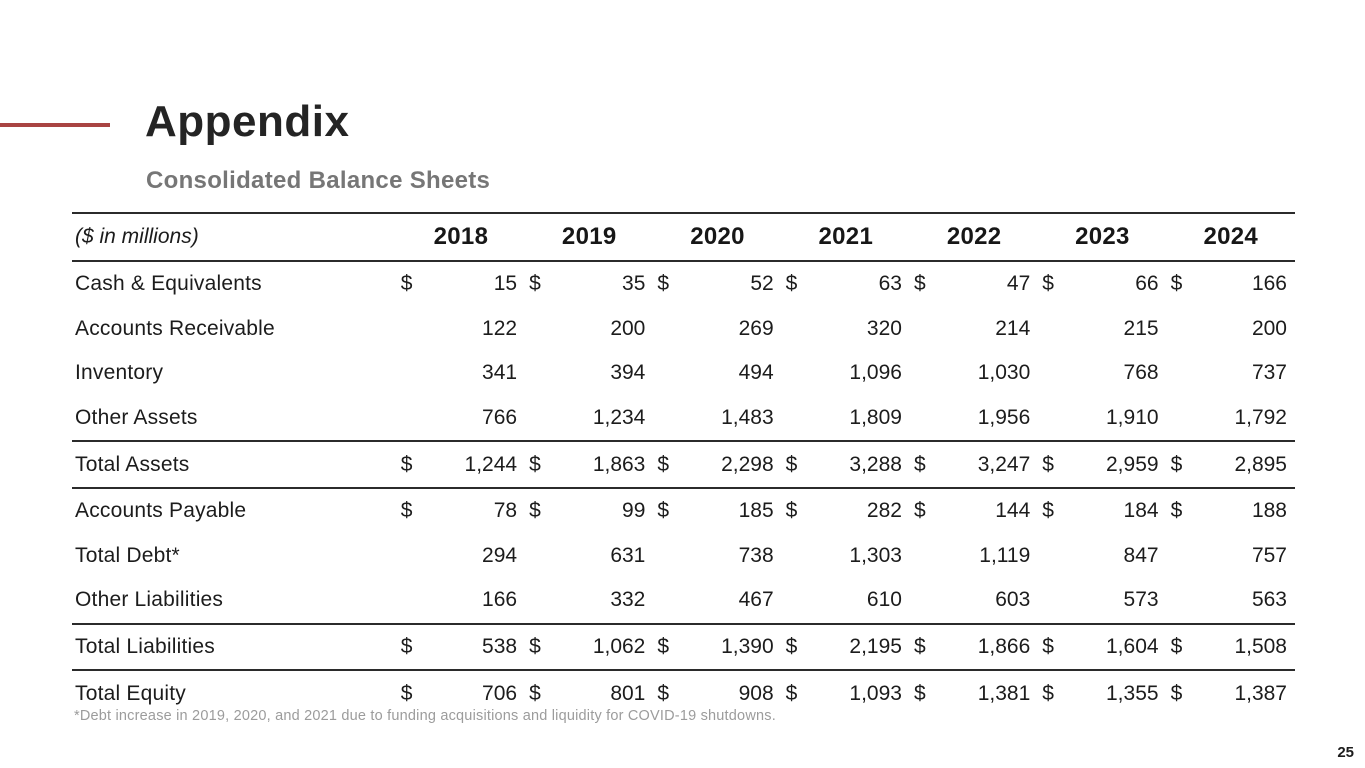  What do you see at coordinates (1269, 555) in the screenshot?
I see `value-cell: 757` at bounding box center [1269, 555].